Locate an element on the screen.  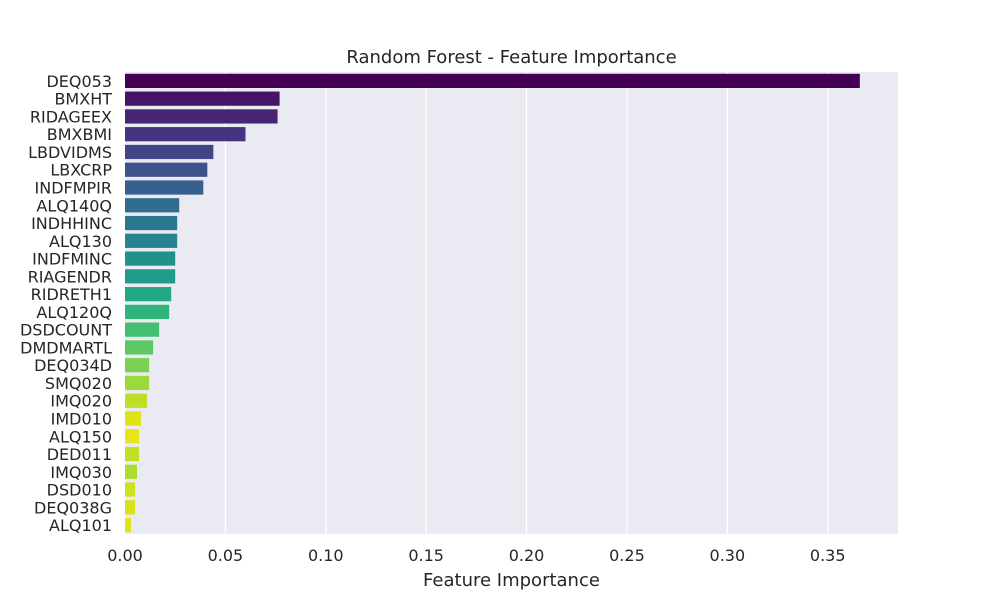
bar-deq038g is located at coordinates (130, 507).